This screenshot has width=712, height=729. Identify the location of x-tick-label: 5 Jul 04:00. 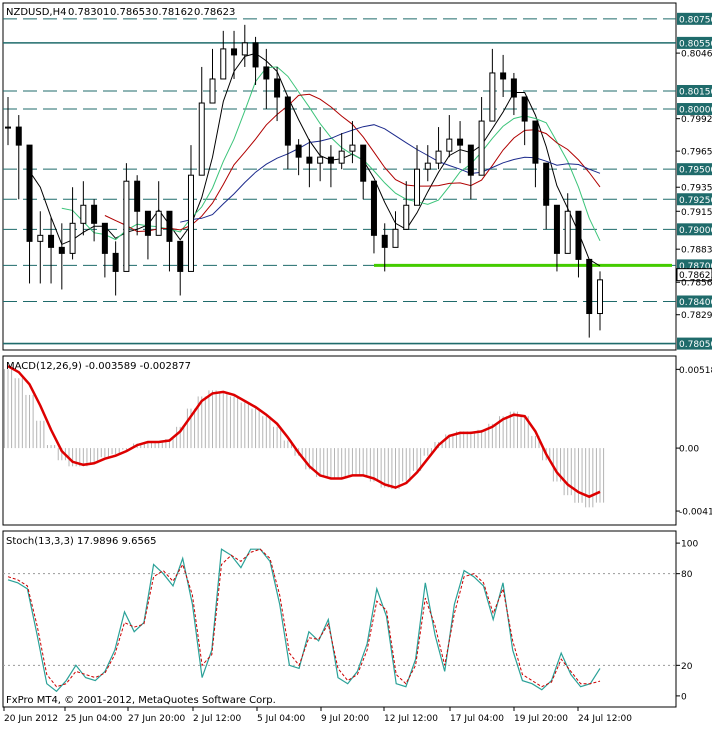
(281, 719).